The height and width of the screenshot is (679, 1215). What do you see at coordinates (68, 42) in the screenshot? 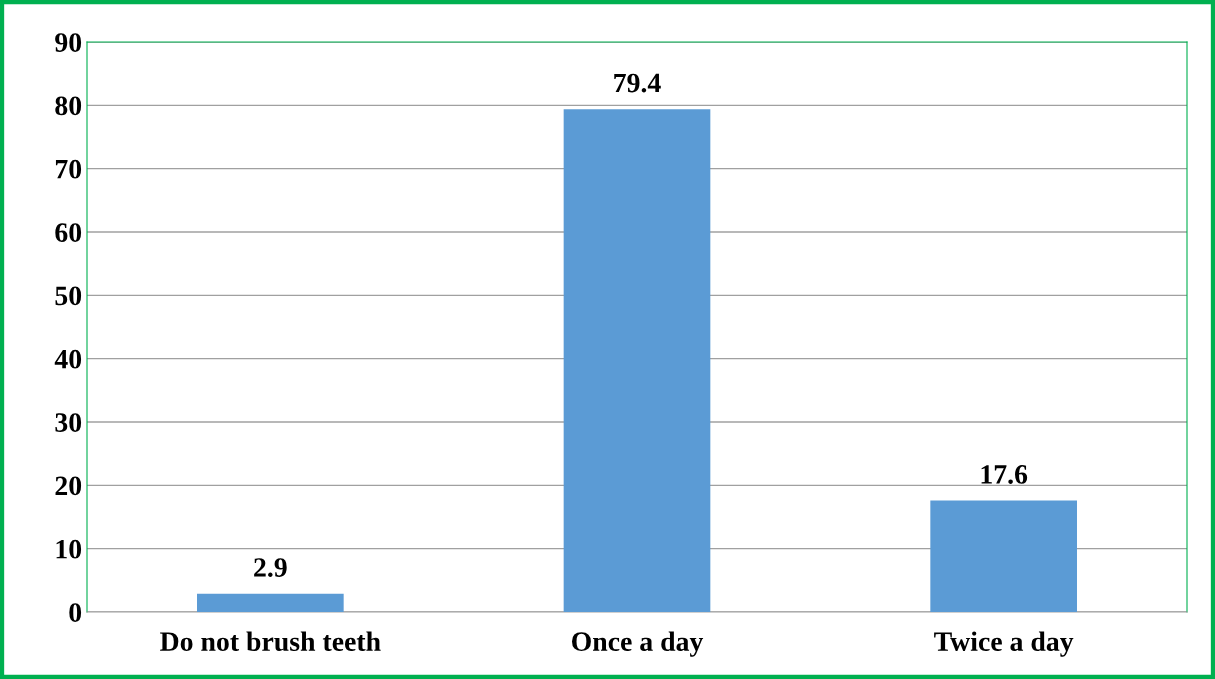
I see `y-tick-label: 90` at bounding box center [68, 42].